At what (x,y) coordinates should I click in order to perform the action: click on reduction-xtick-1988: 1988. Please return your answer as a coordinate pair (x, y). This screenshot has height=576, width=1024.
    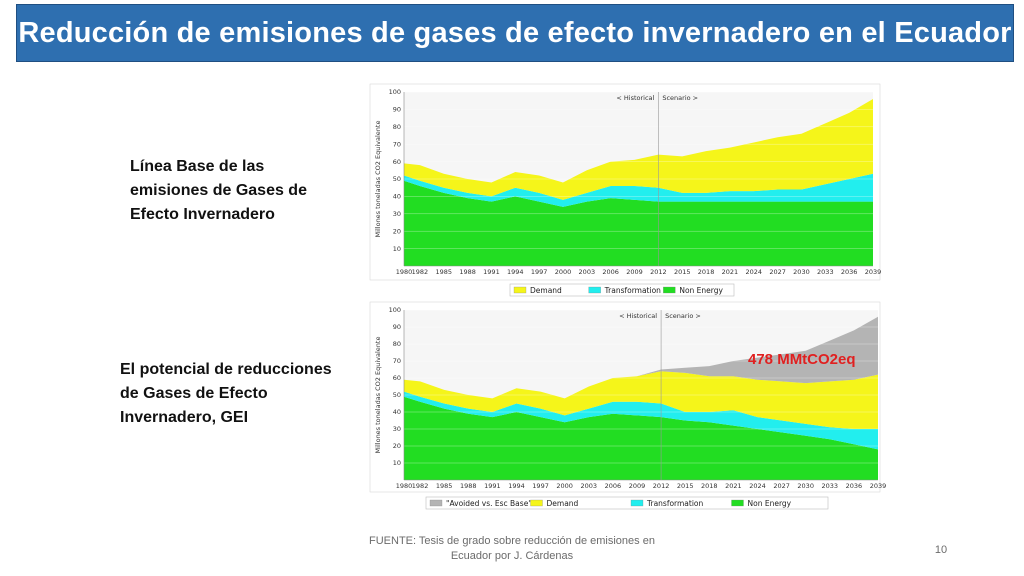
    Looking at the image, I should click on (468, 486).